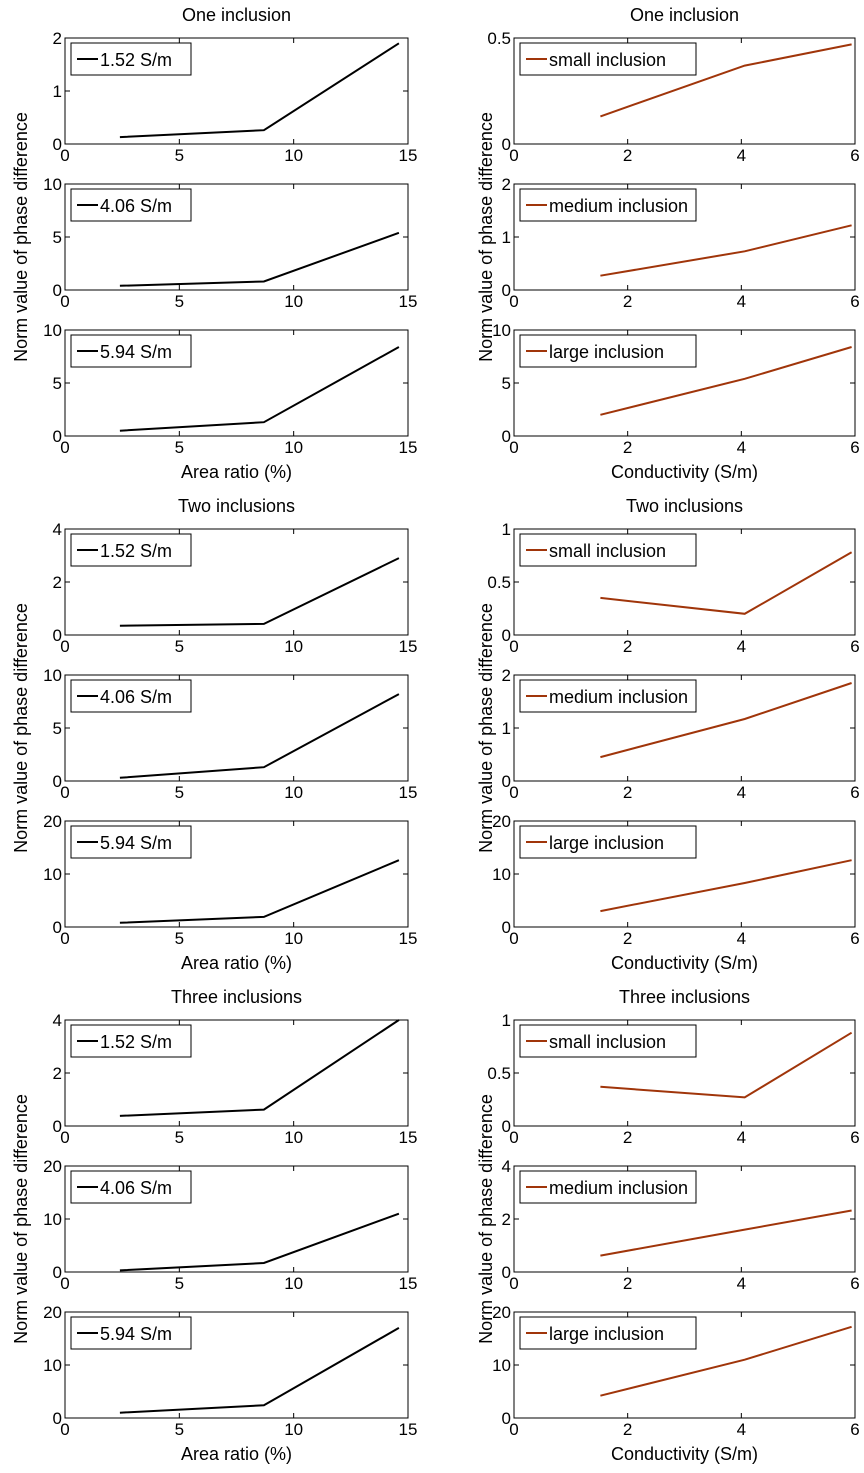 This screenshot has height=1473, width=864. I want to click on subplot-left-2-0: 0 5 10 15 0 2 4 1.52 S/m Three inclusions, so click(235, 1067).